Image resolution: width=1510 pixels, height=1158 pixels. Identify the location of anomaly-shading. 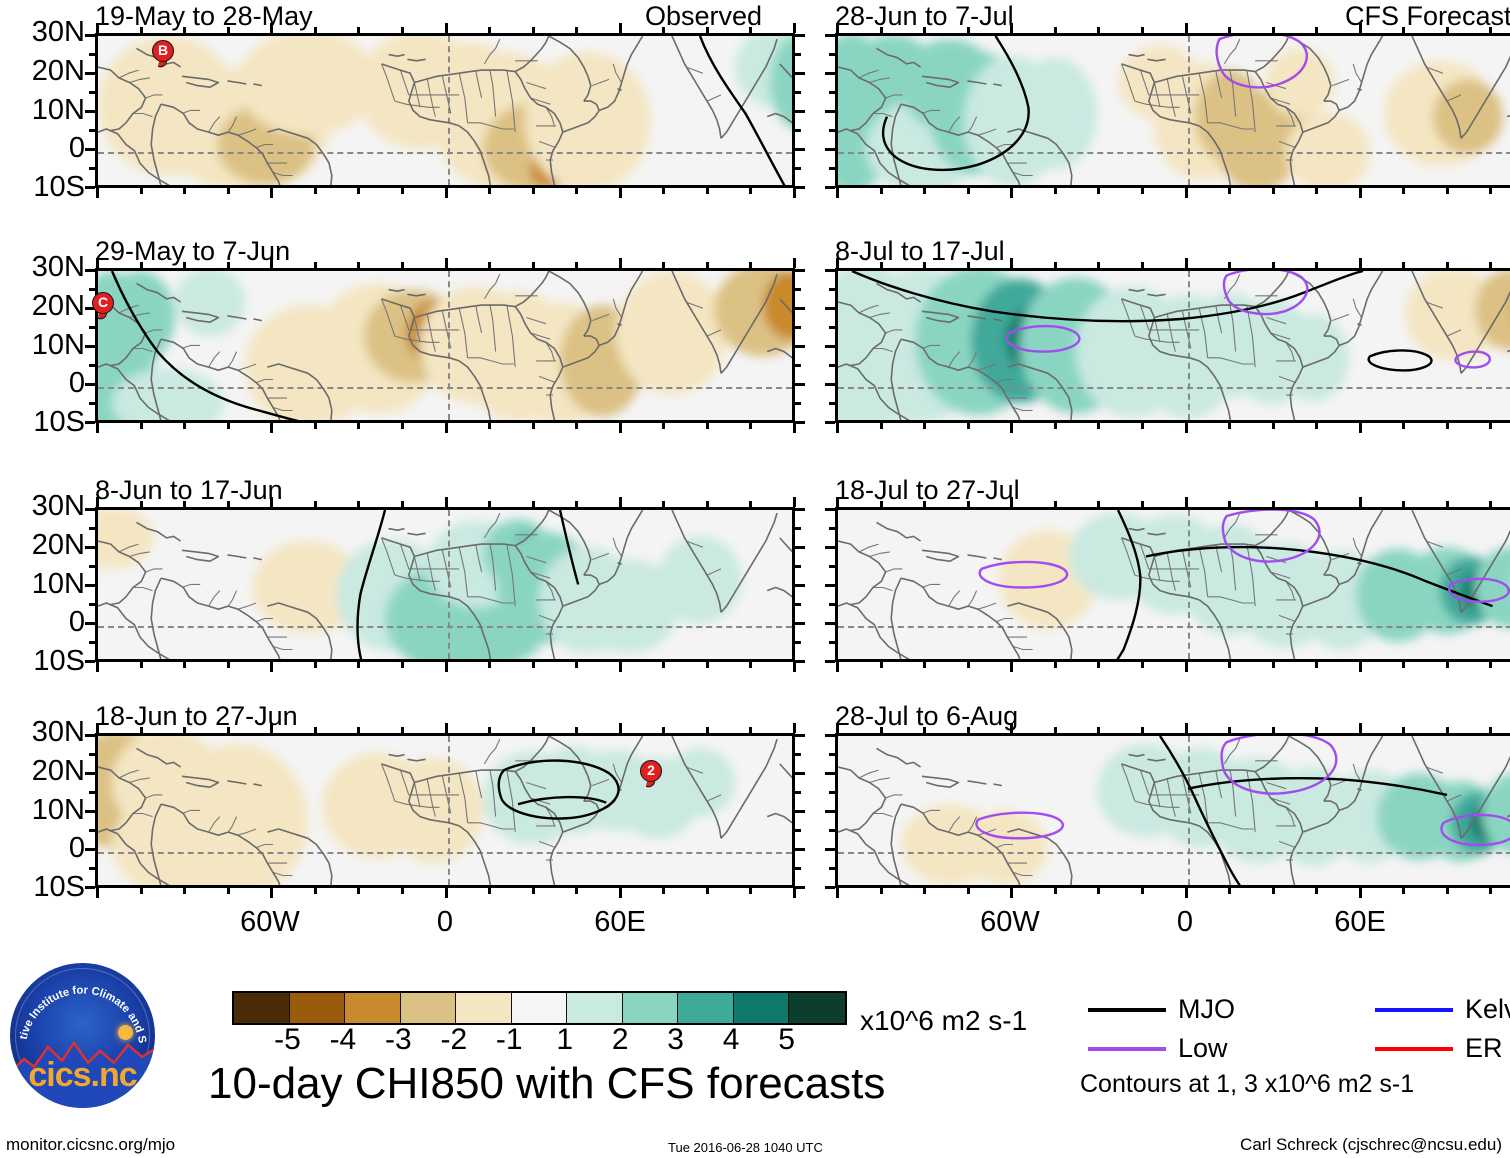
(416, 810).